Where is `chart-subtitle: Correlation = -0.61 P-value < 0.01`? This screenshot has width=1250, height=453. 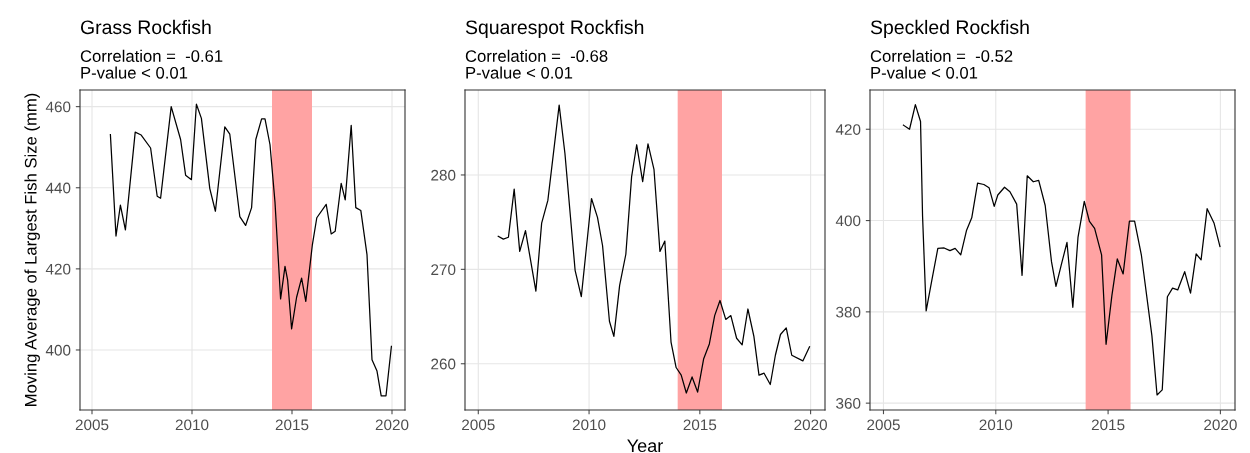 chart-subtitle: Correlation = -0.61 P-value < 0.01 is located at coordinates (151, 64).